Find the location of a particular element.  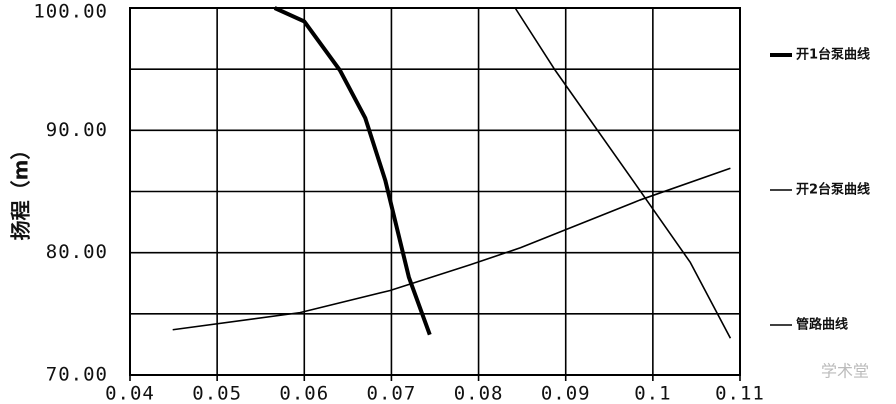

x-tick-label: 0.07 is located at coordinates (392, 393).